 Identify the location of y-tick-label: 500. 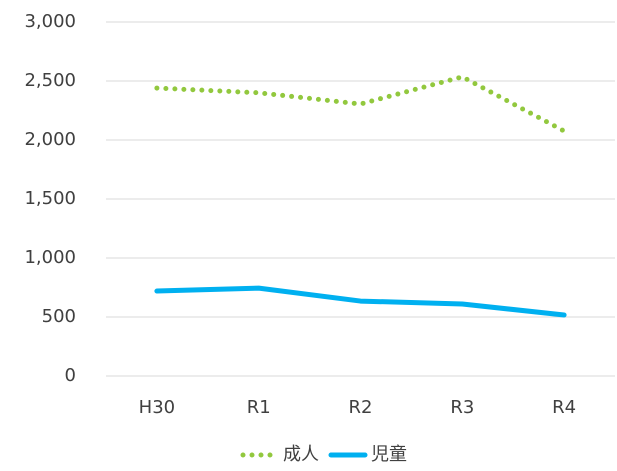
(59, 316).